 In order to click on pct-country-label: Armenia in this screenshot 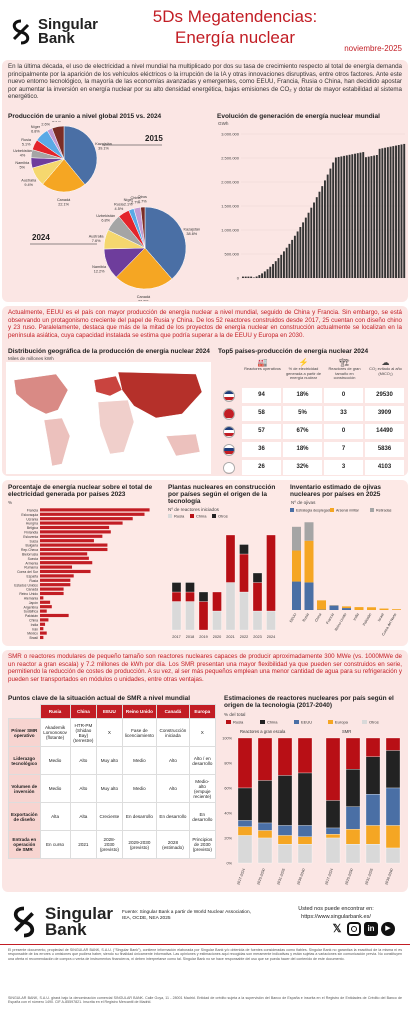, I will do `click(31, 563)`.